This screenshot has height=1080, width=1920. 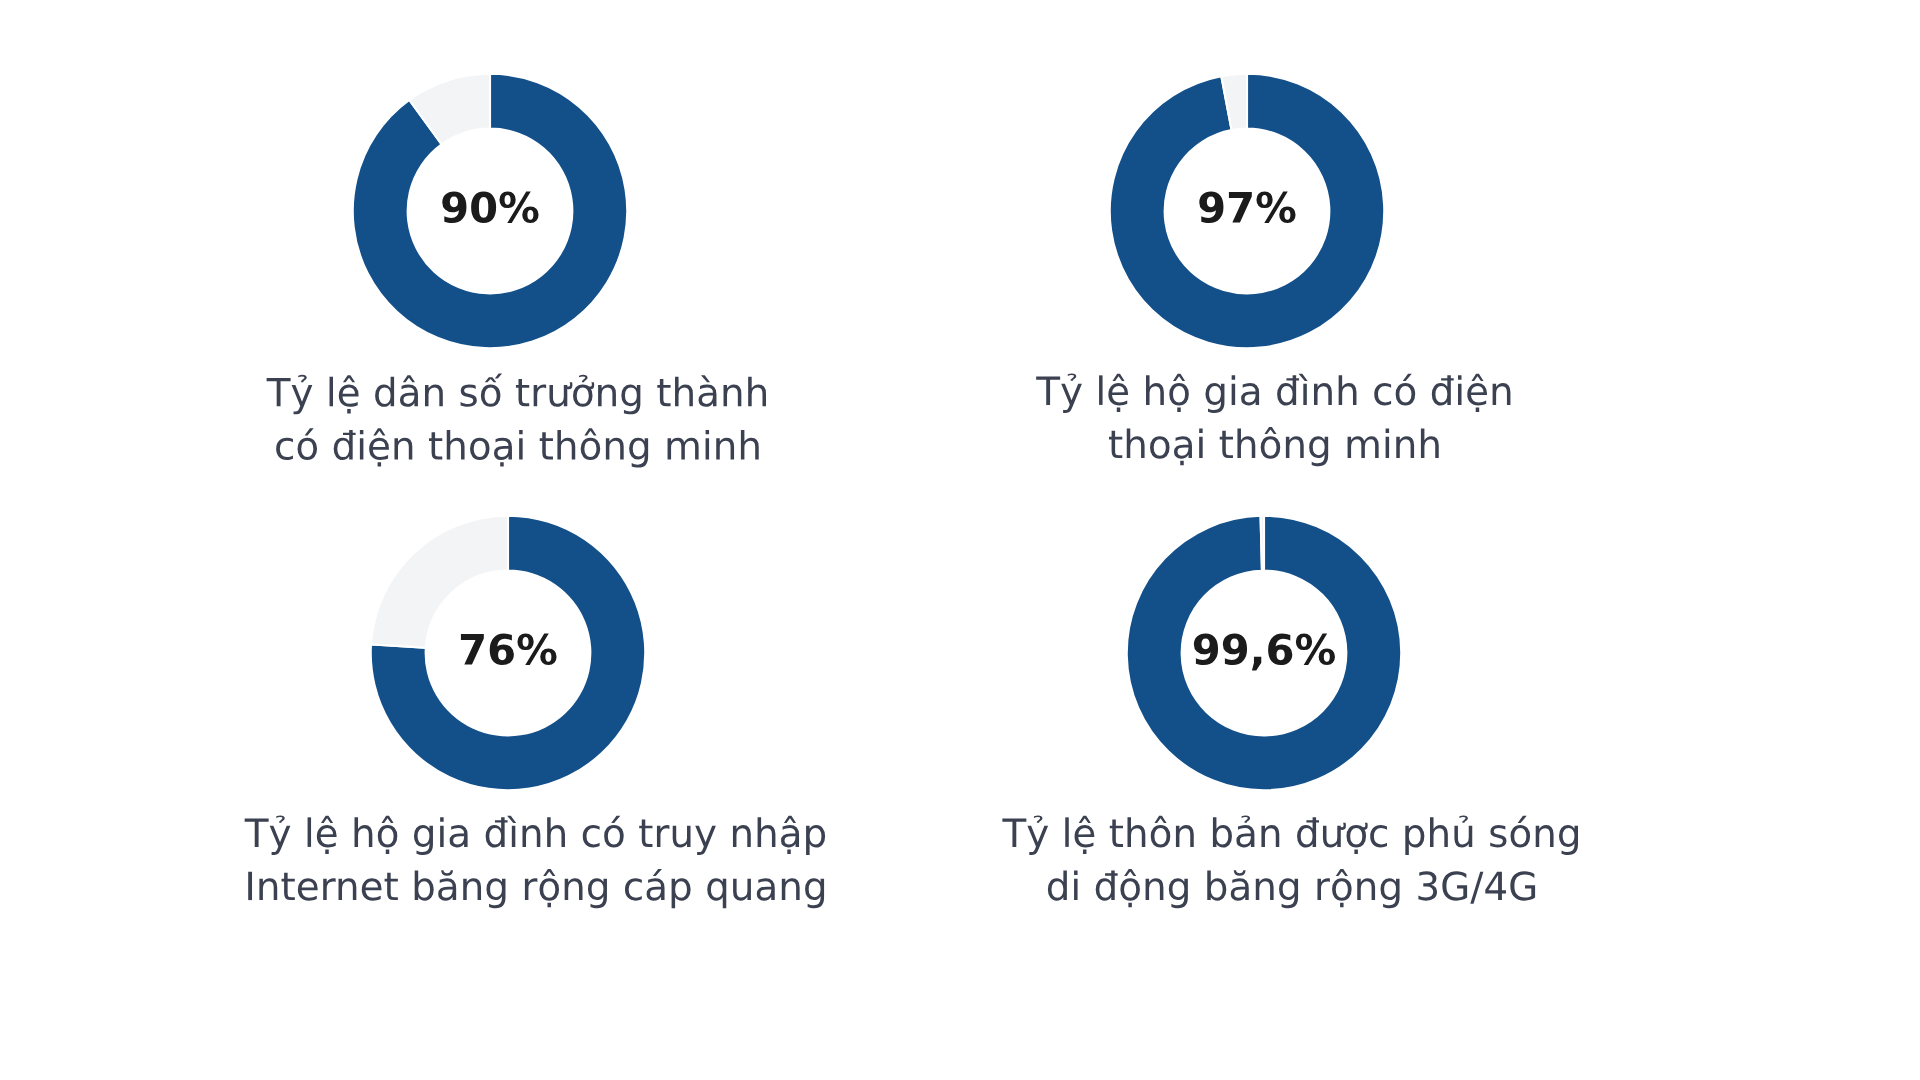 What do you see at coordinates (490, 207) in the screenshot?
I see `data-label: 90%` at bounding box center [490, 207].